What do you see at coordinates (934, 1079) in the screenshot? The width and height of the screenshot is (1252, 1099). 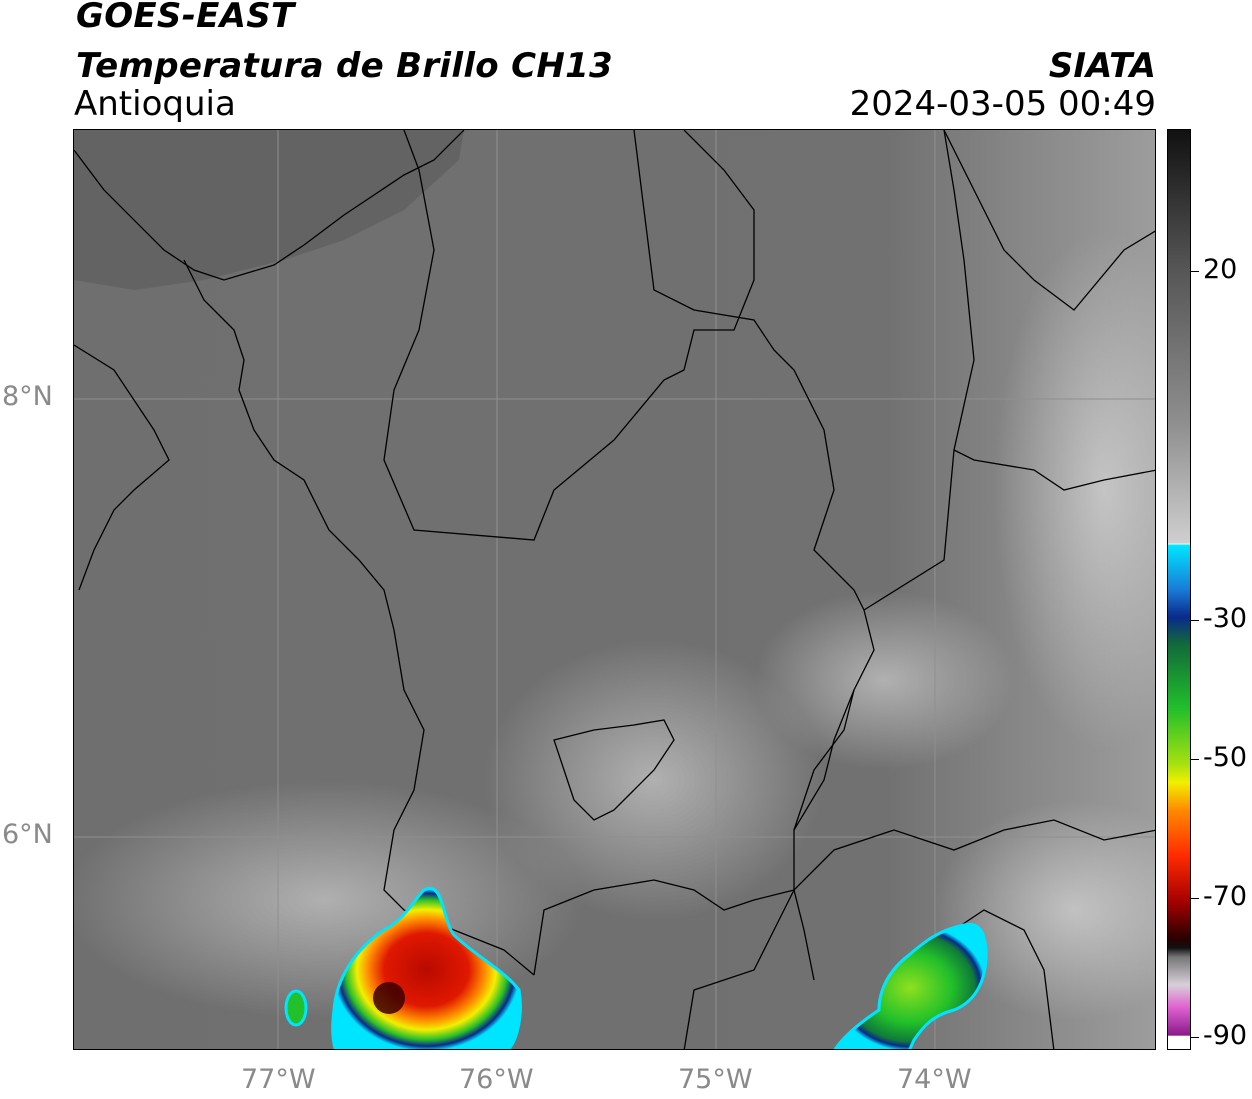 I see `lon-label-74w: 74°W` at bounding box center [934, 1079].